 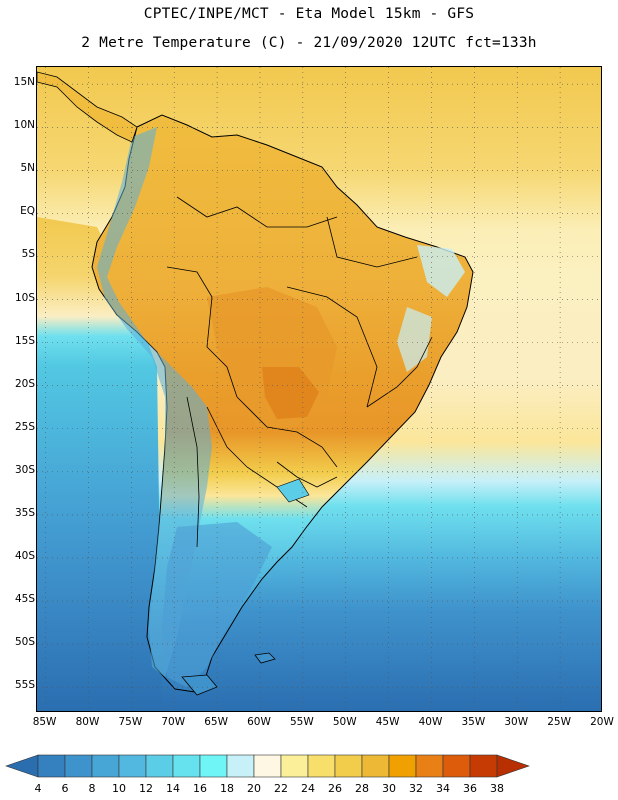 I want to click on latitude-label: 45S, so click(x=24, y=599).